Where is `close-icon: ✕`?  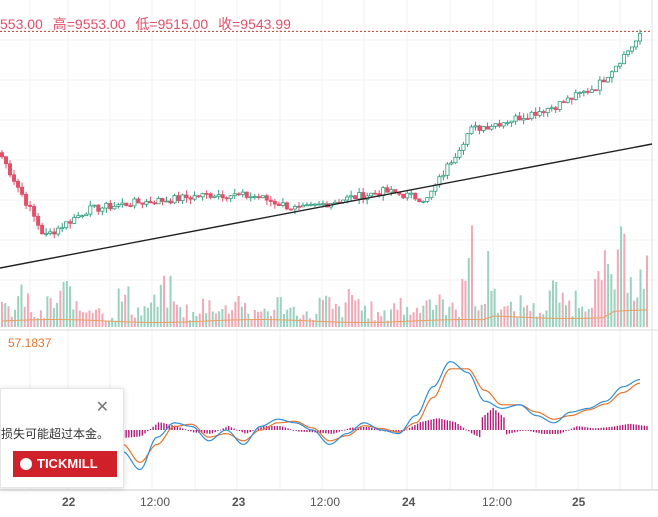 close-icon: ✕ is located at coordinates (102, 407).